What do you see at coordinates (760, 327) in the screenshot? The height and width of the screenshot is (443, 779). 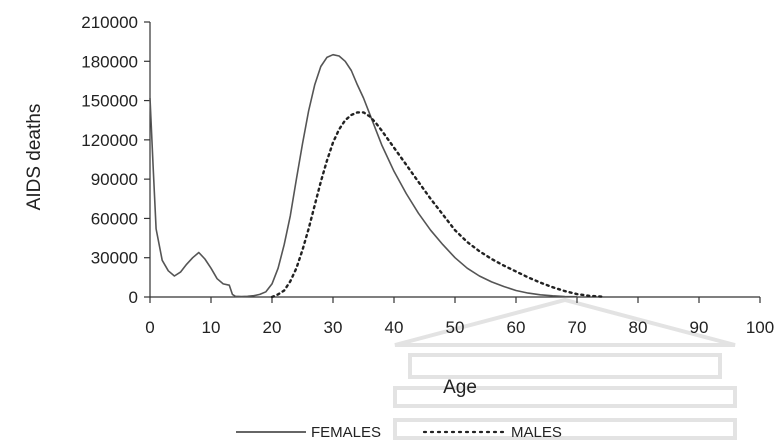 I see `x-tick-label: 100` at bounding box center [760, 327].